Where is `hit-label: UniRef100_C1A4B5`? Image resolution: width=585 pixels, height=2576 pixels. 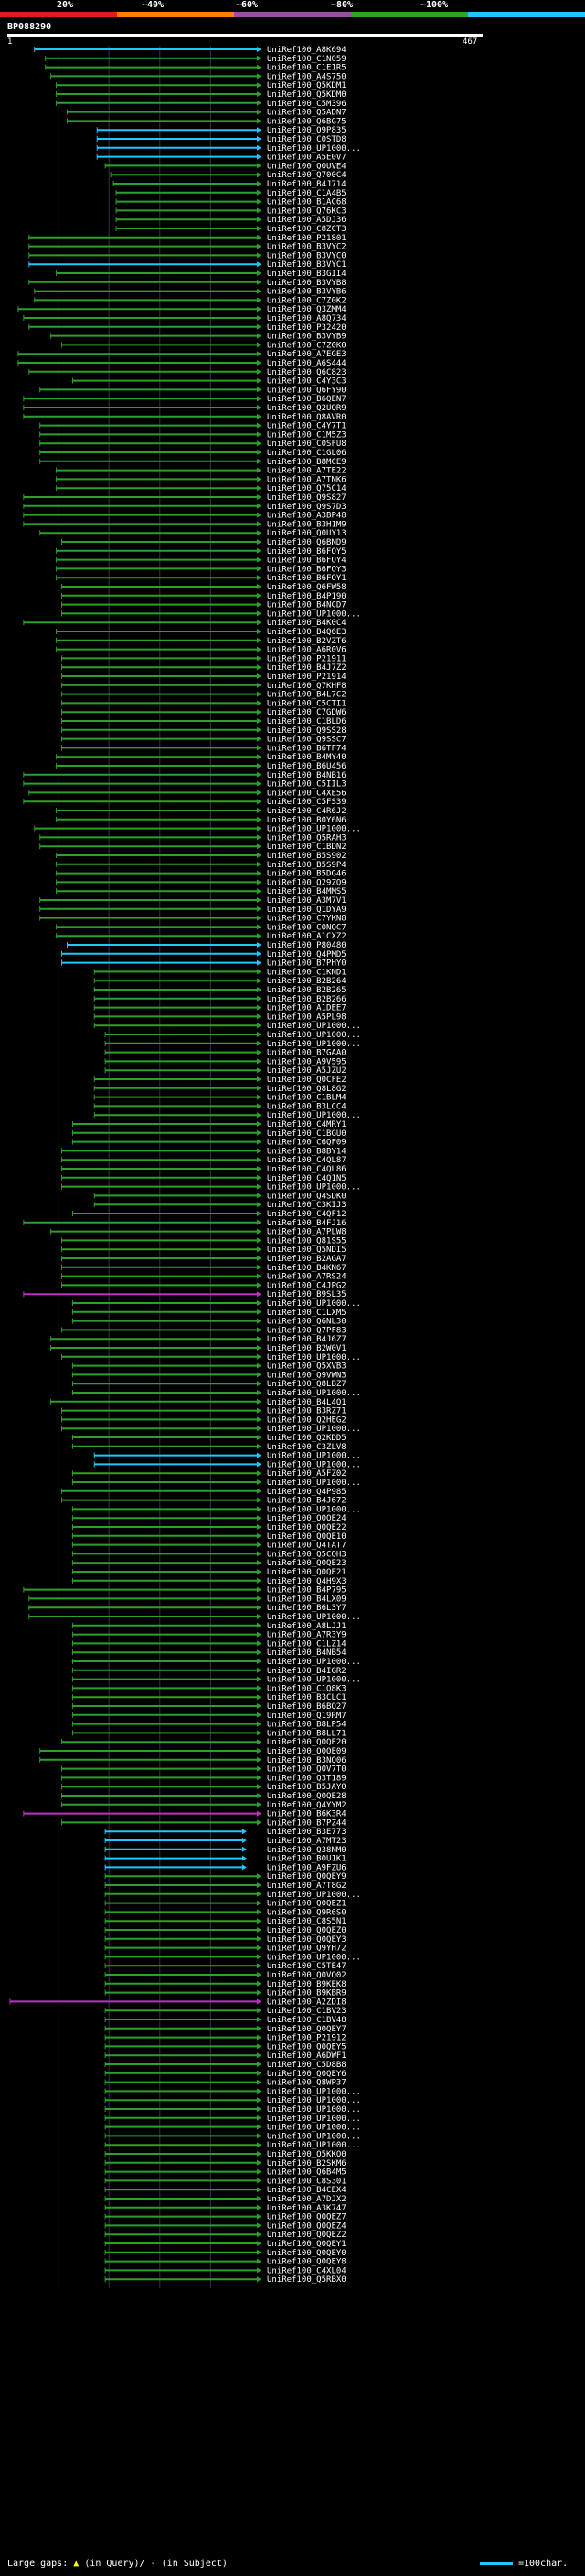 hit-label: UniRef100_C1A4B5 is located at coordinates (307, 193).